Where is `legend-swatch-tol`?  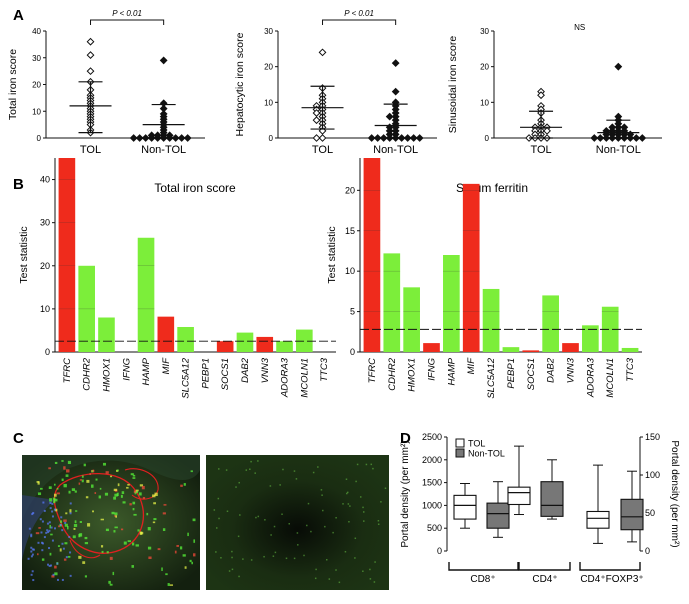
legend-swatch-tol is located at coordinates (460, 443).